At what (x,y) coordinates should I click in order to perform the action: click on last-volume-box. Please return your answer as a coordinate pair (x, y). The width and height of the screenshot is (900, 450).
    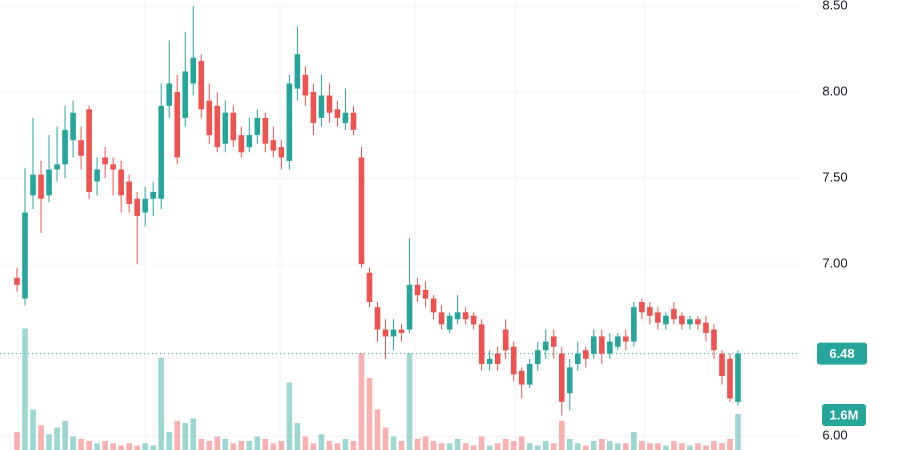
    Looking at the image, I should click on (844, 415).